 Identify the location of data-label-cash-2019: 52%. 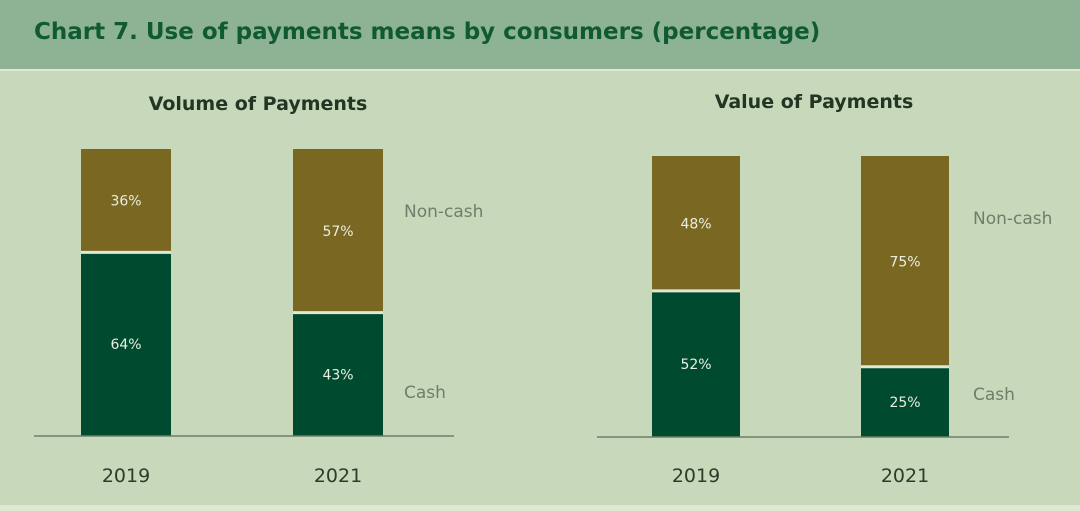
(695, 365).